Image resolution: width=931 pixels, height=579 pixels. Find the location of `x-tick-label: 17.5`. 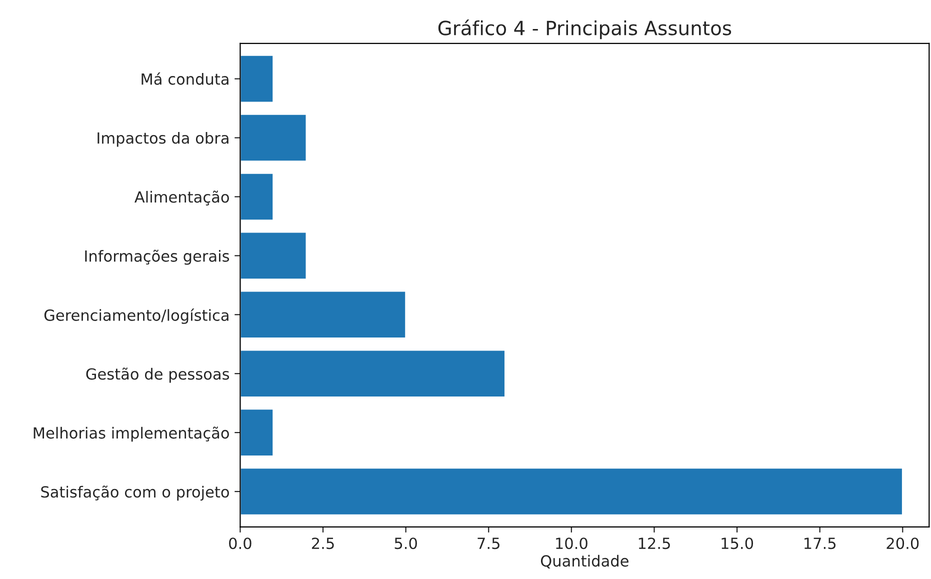

x-tick-label: 17.5 is located at coordinates (820, 544).